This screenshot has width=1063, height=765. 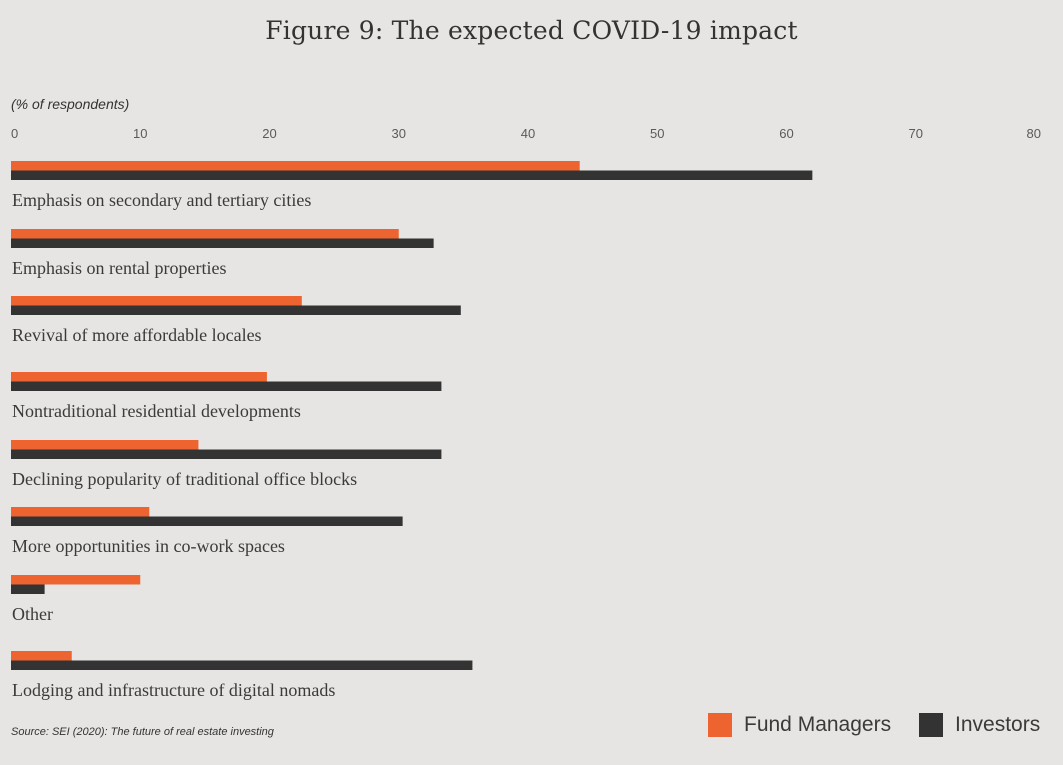 I want to click on x-tick-label: 30, so click(x=399, y=133).